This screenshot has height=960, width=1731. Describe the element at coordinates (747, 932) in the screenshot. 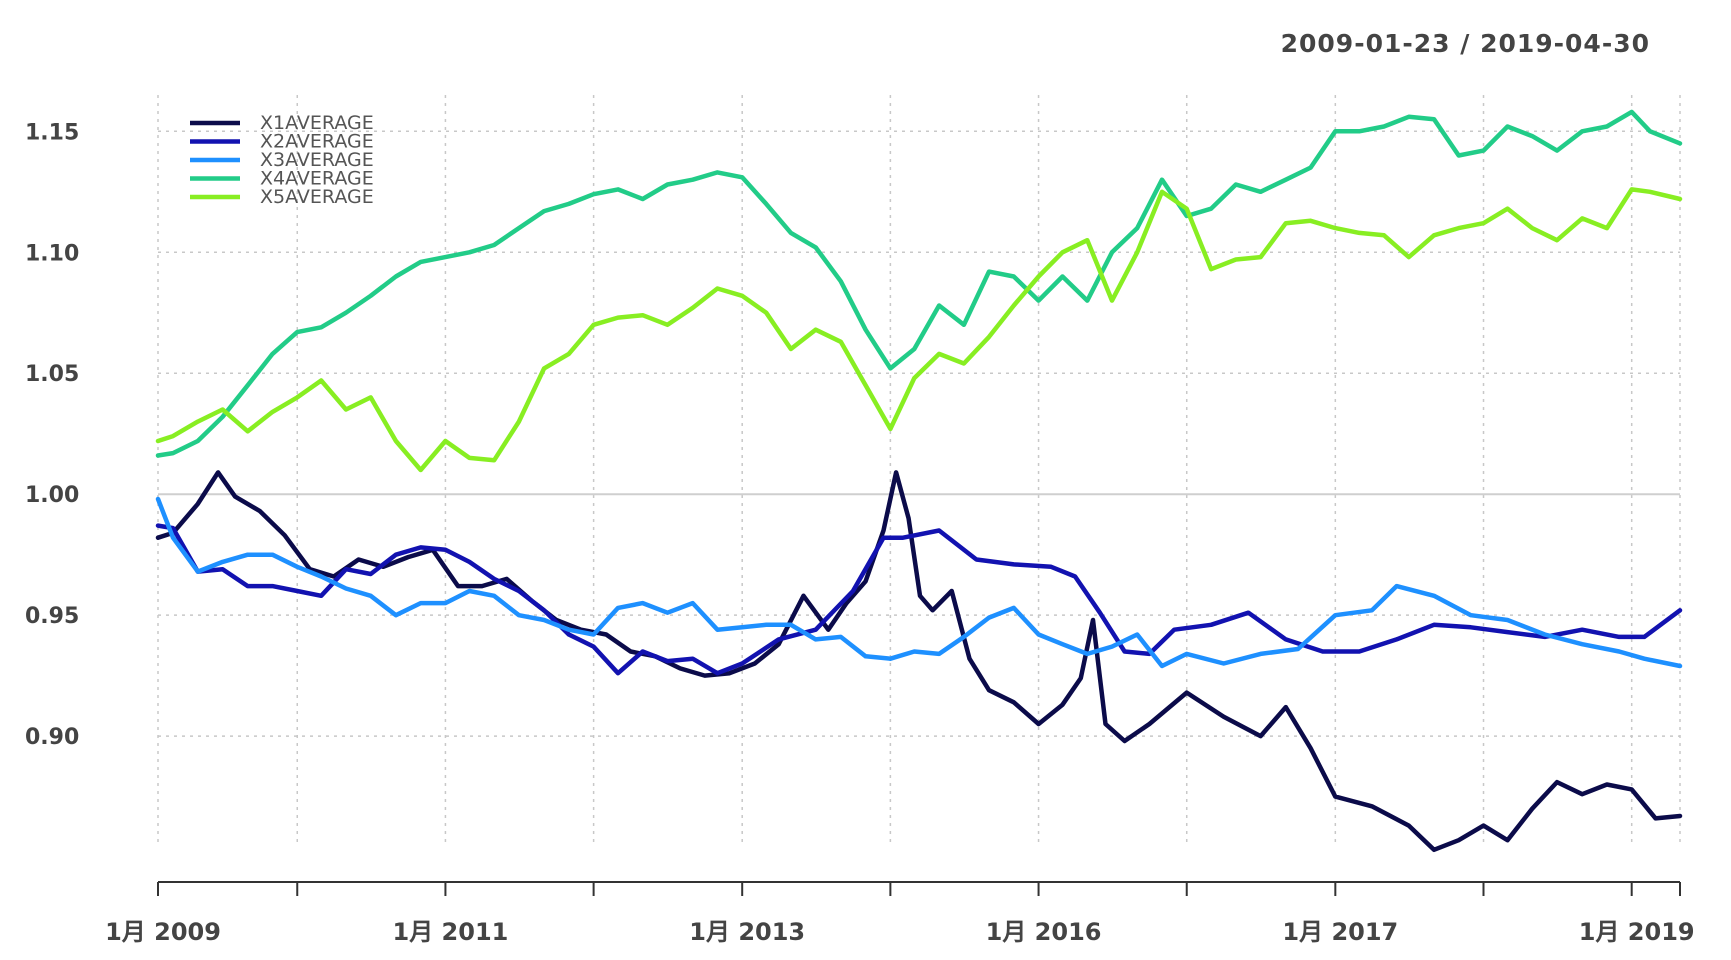

I see `x-tick-label: 1月 2013` at that location.